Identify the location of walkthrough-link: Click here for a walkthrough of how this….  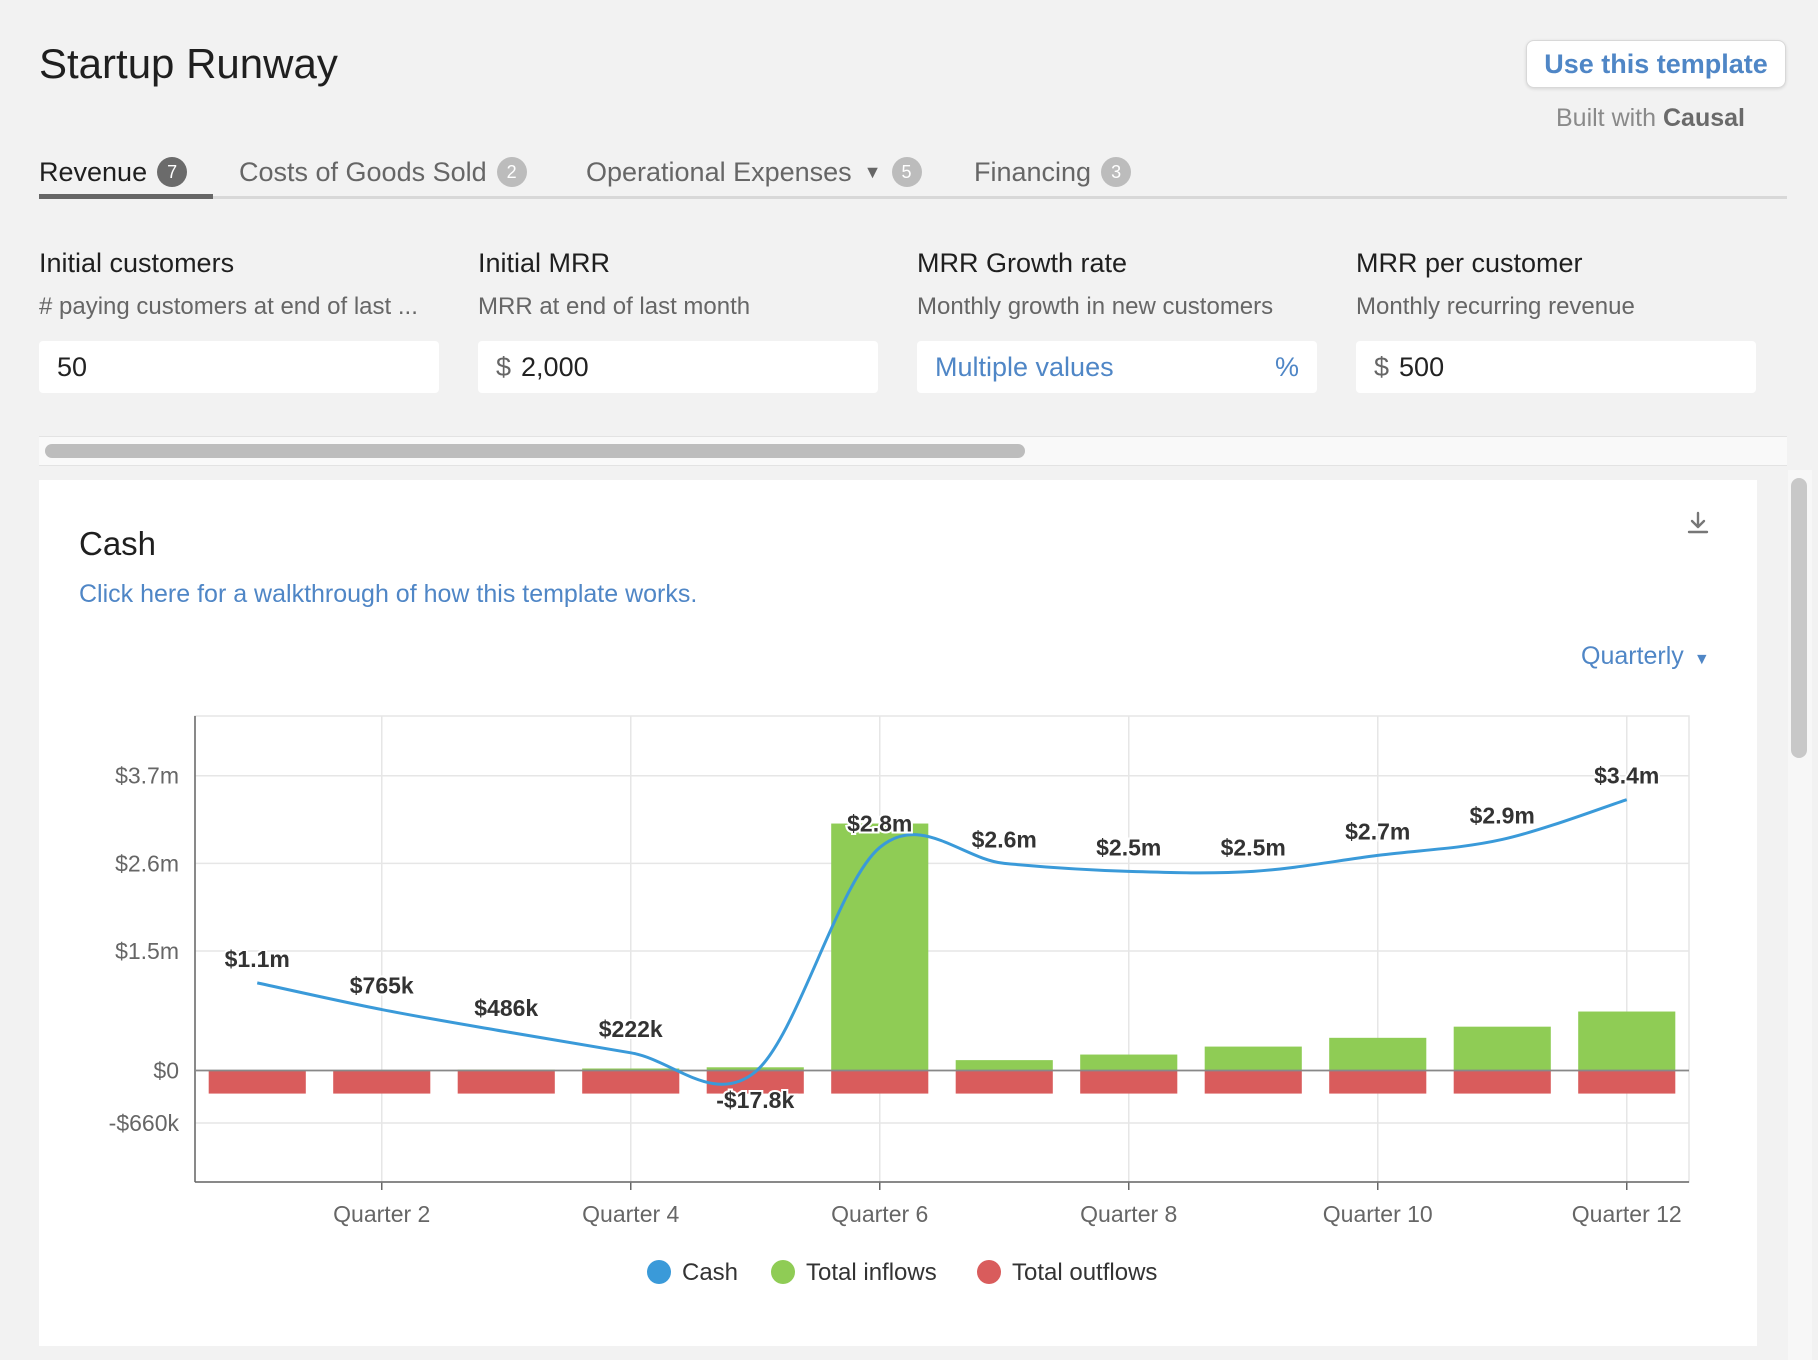
(388, 594).